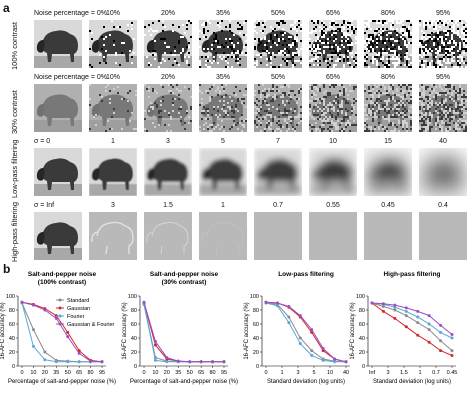 The height and width of the screenshot is (400, 474). Describe the element at coordinates (78, 309) in the screenshot. I see `legend-label: Gaussian` at that location.